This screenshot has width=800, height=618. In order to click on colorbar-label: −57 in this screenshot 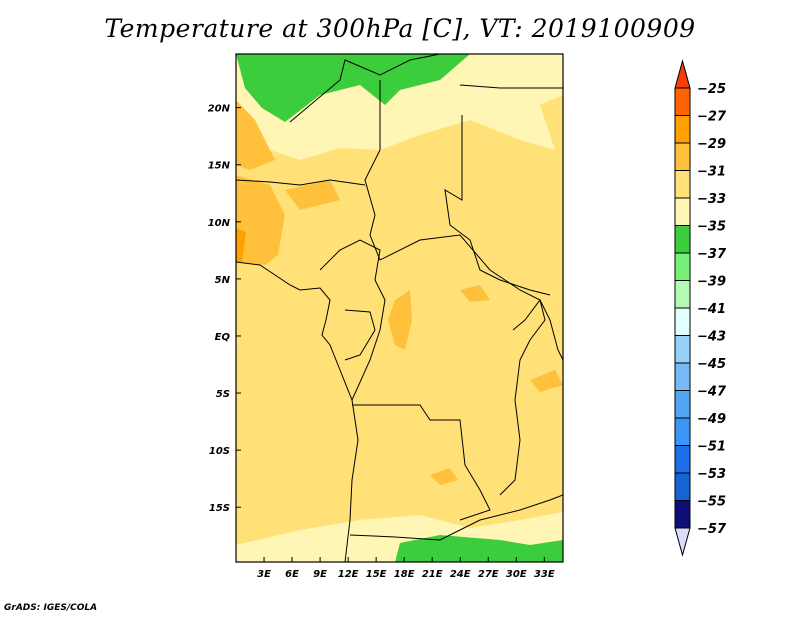, I will do `click(712, 529)`.